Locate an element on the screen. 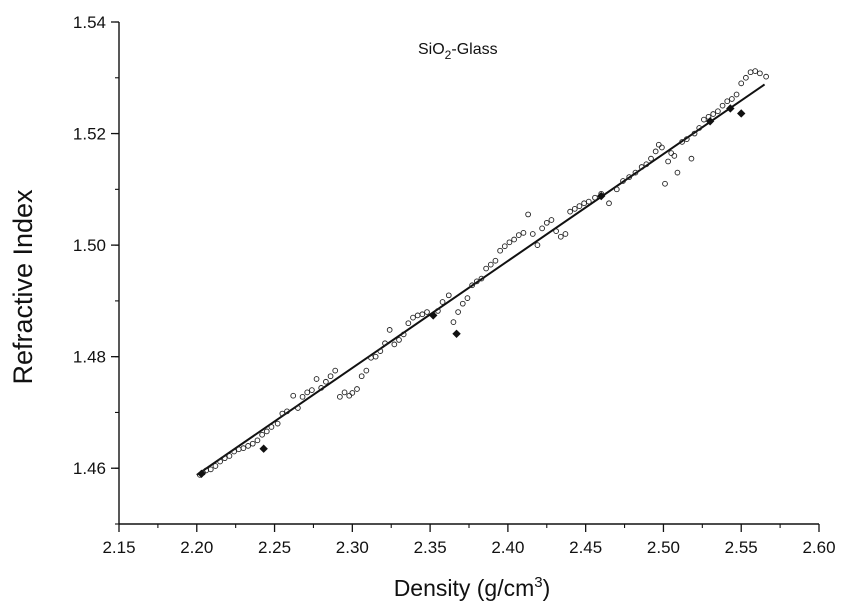 This screenshot has width=856, height=607. x-tick-label: 2.15 is located at coordinates (118, 547).